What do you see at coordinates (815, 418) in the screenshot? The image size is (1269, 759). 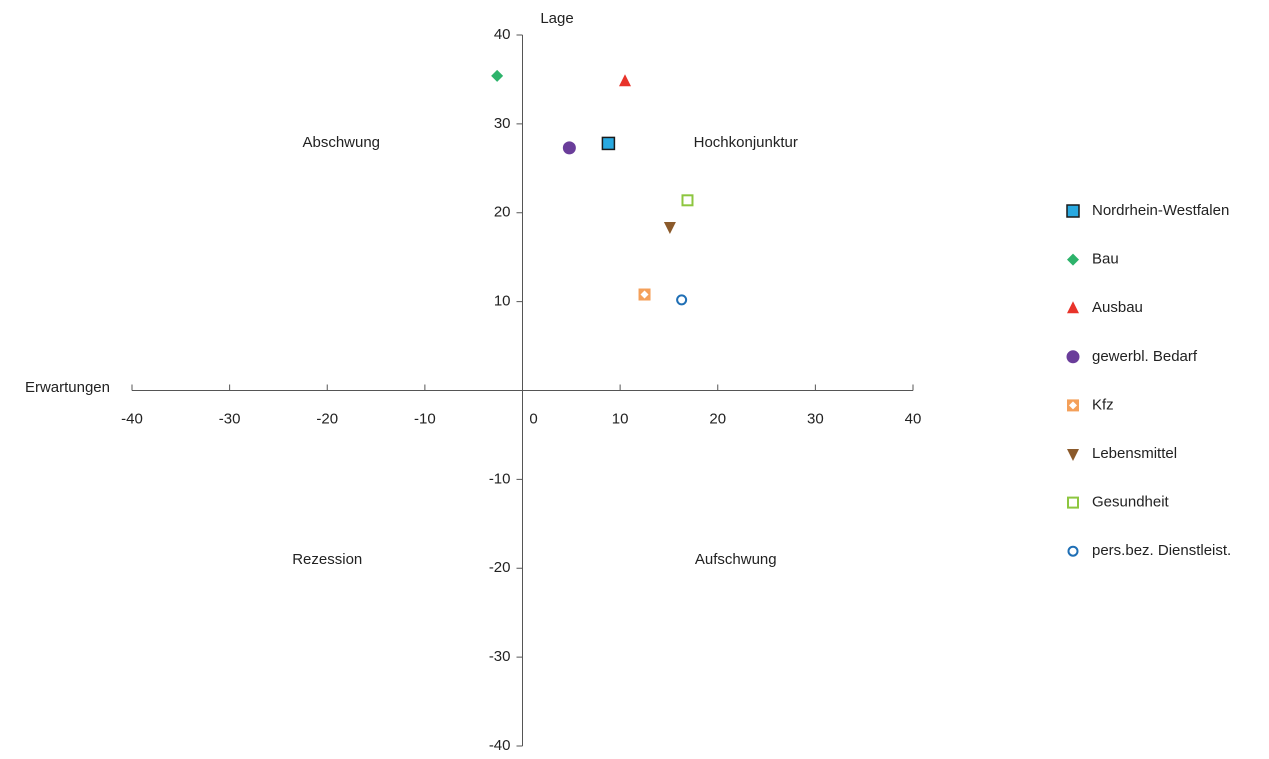 I see `x-tick-label: 30` at bounding box center [815, 418].